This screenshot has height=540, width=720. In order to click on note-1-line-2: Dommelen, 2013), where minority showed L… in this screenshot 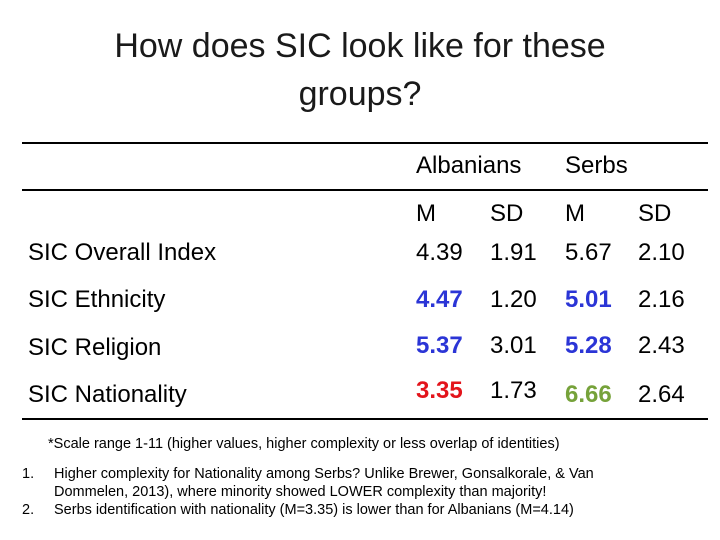, I will do `click(300, 492)`.